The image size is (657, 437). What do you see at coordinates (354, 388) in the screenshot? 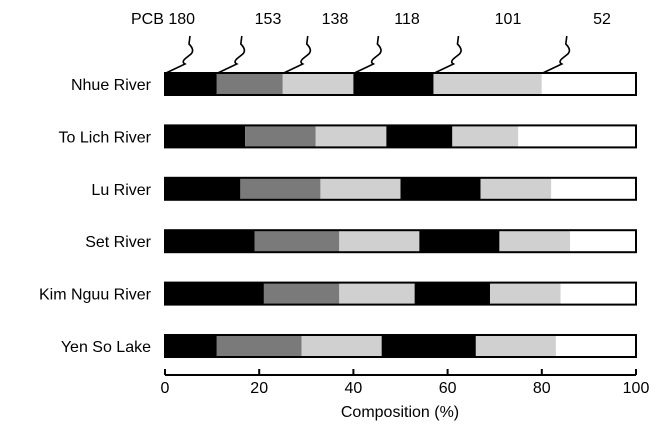
I see `x-tick-label: 40` at bounding box center [354, 388].